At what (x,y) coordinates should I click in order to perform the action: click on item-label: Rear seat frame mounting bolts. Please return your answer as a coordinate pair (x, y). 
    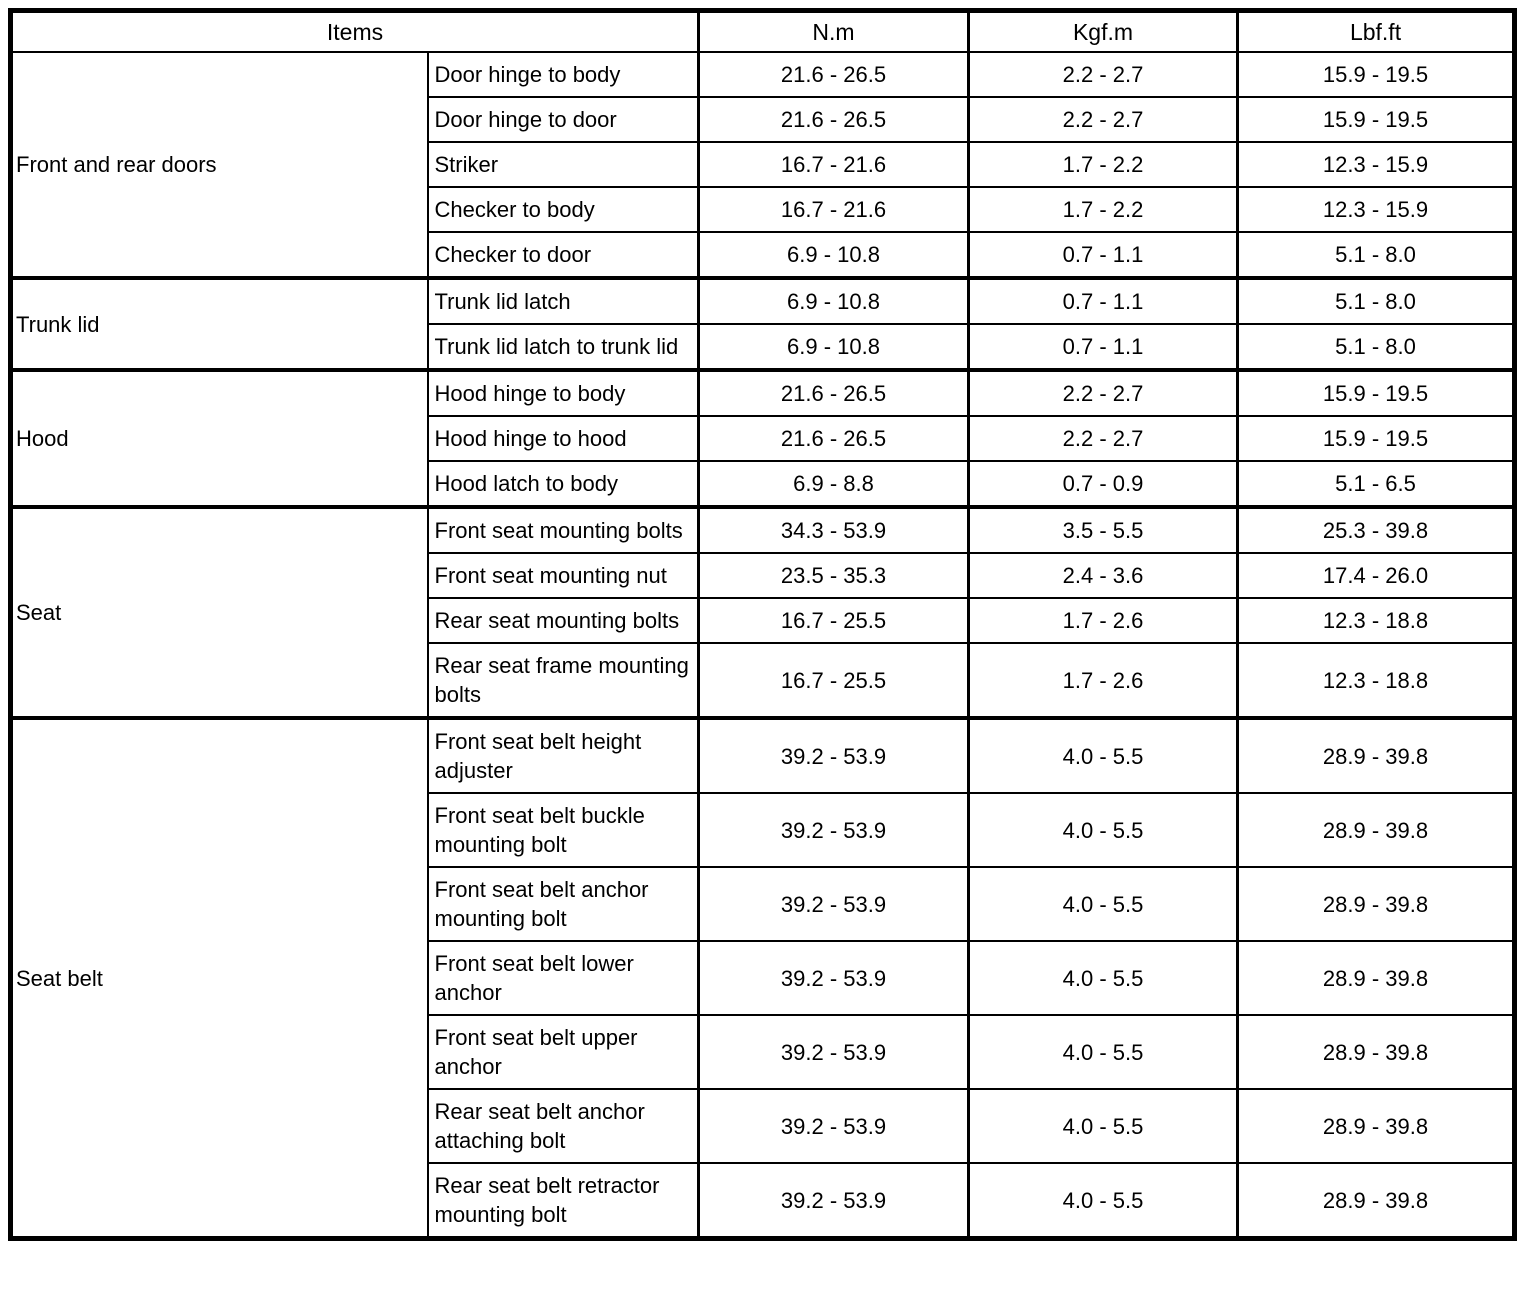
    Looking at the image, I should click on (563, 680).